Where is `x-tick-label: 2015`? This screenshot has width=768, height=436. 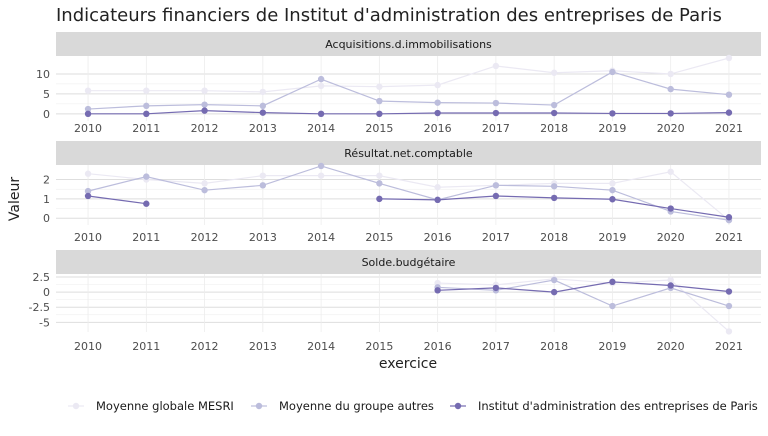 x-tick-label: 2015 is located at coordinates (379, 346).